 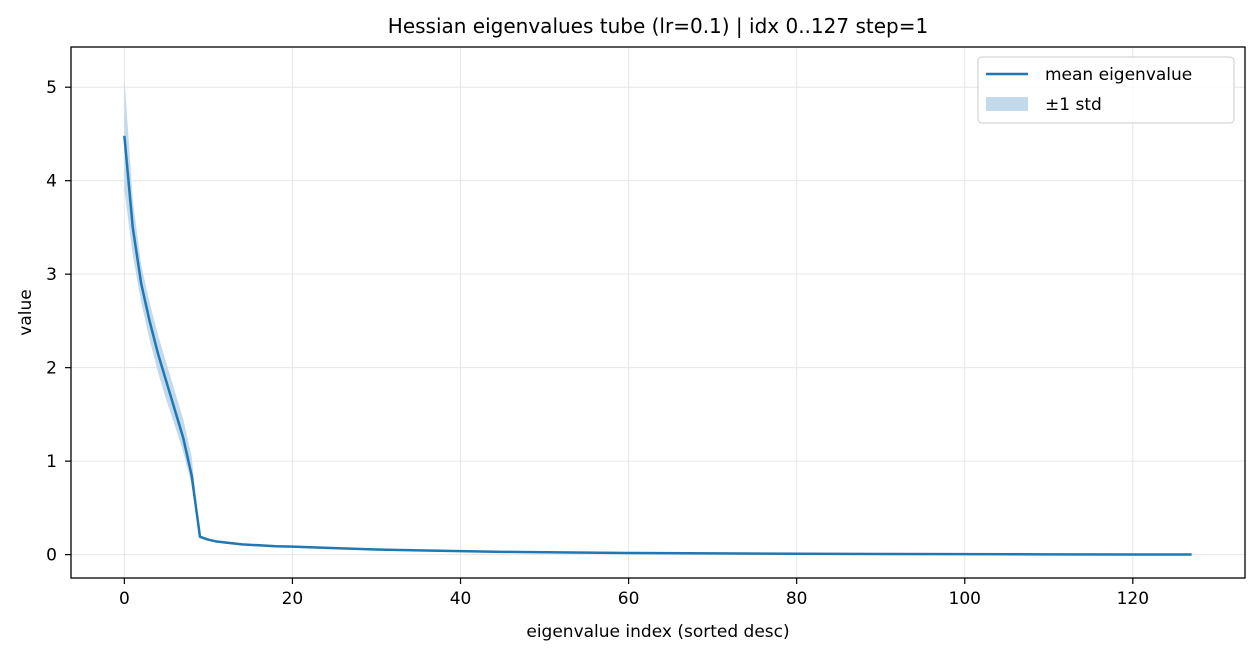 What do you see at coordinates (26, 312) in the screenshot?
I see `y-axis-title: value` at bounding box center [26, 312].